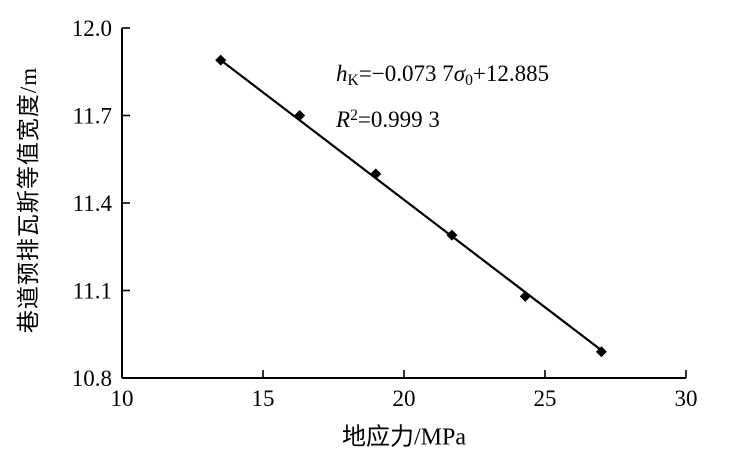 This screenshot has height=465, width=729. What do you see at coordinates (459, 73) in the screenshot?
I see `var-sigma: σ` at bounding box center [459, 73].